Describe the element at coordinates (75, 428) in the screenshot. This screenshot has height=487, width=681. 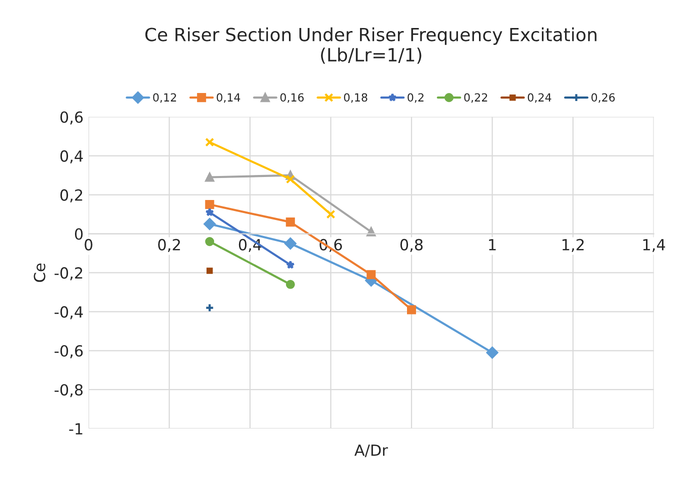
I see `y-tick-label: -1` at that location.